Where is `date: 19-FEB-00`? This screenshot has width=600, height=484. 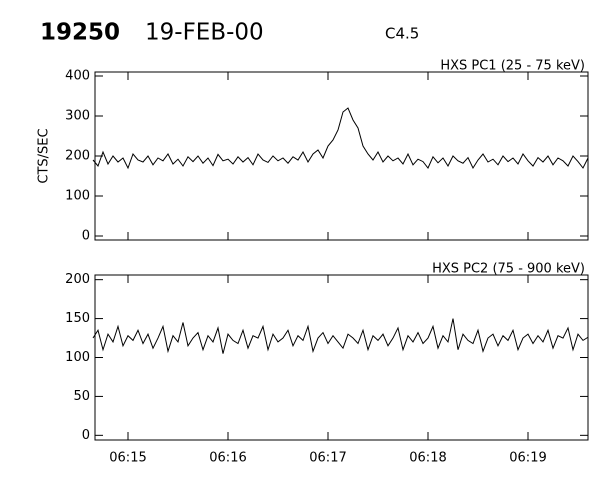 date: 19-FEB-00 is located at coordinates (204, 33).